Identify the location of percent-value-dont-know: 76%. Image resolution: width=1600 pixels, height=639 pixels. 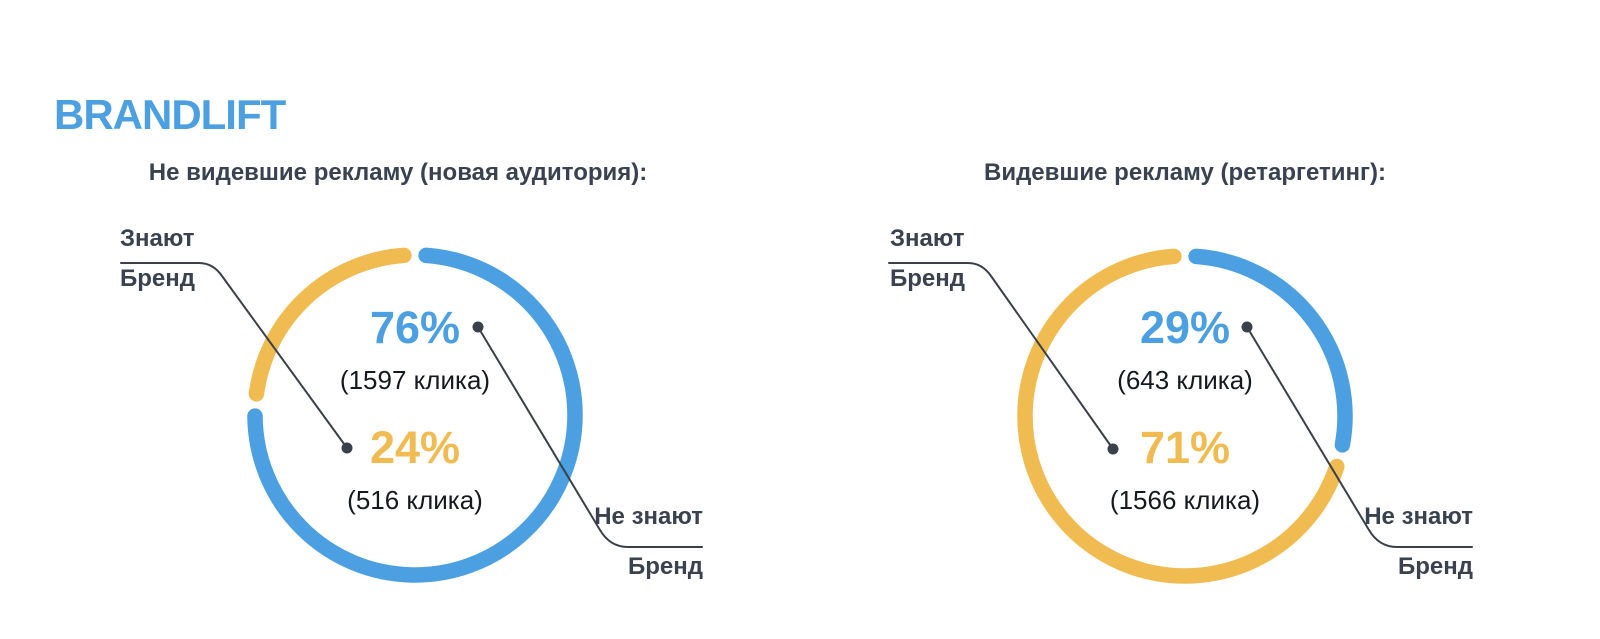
(415, 327).